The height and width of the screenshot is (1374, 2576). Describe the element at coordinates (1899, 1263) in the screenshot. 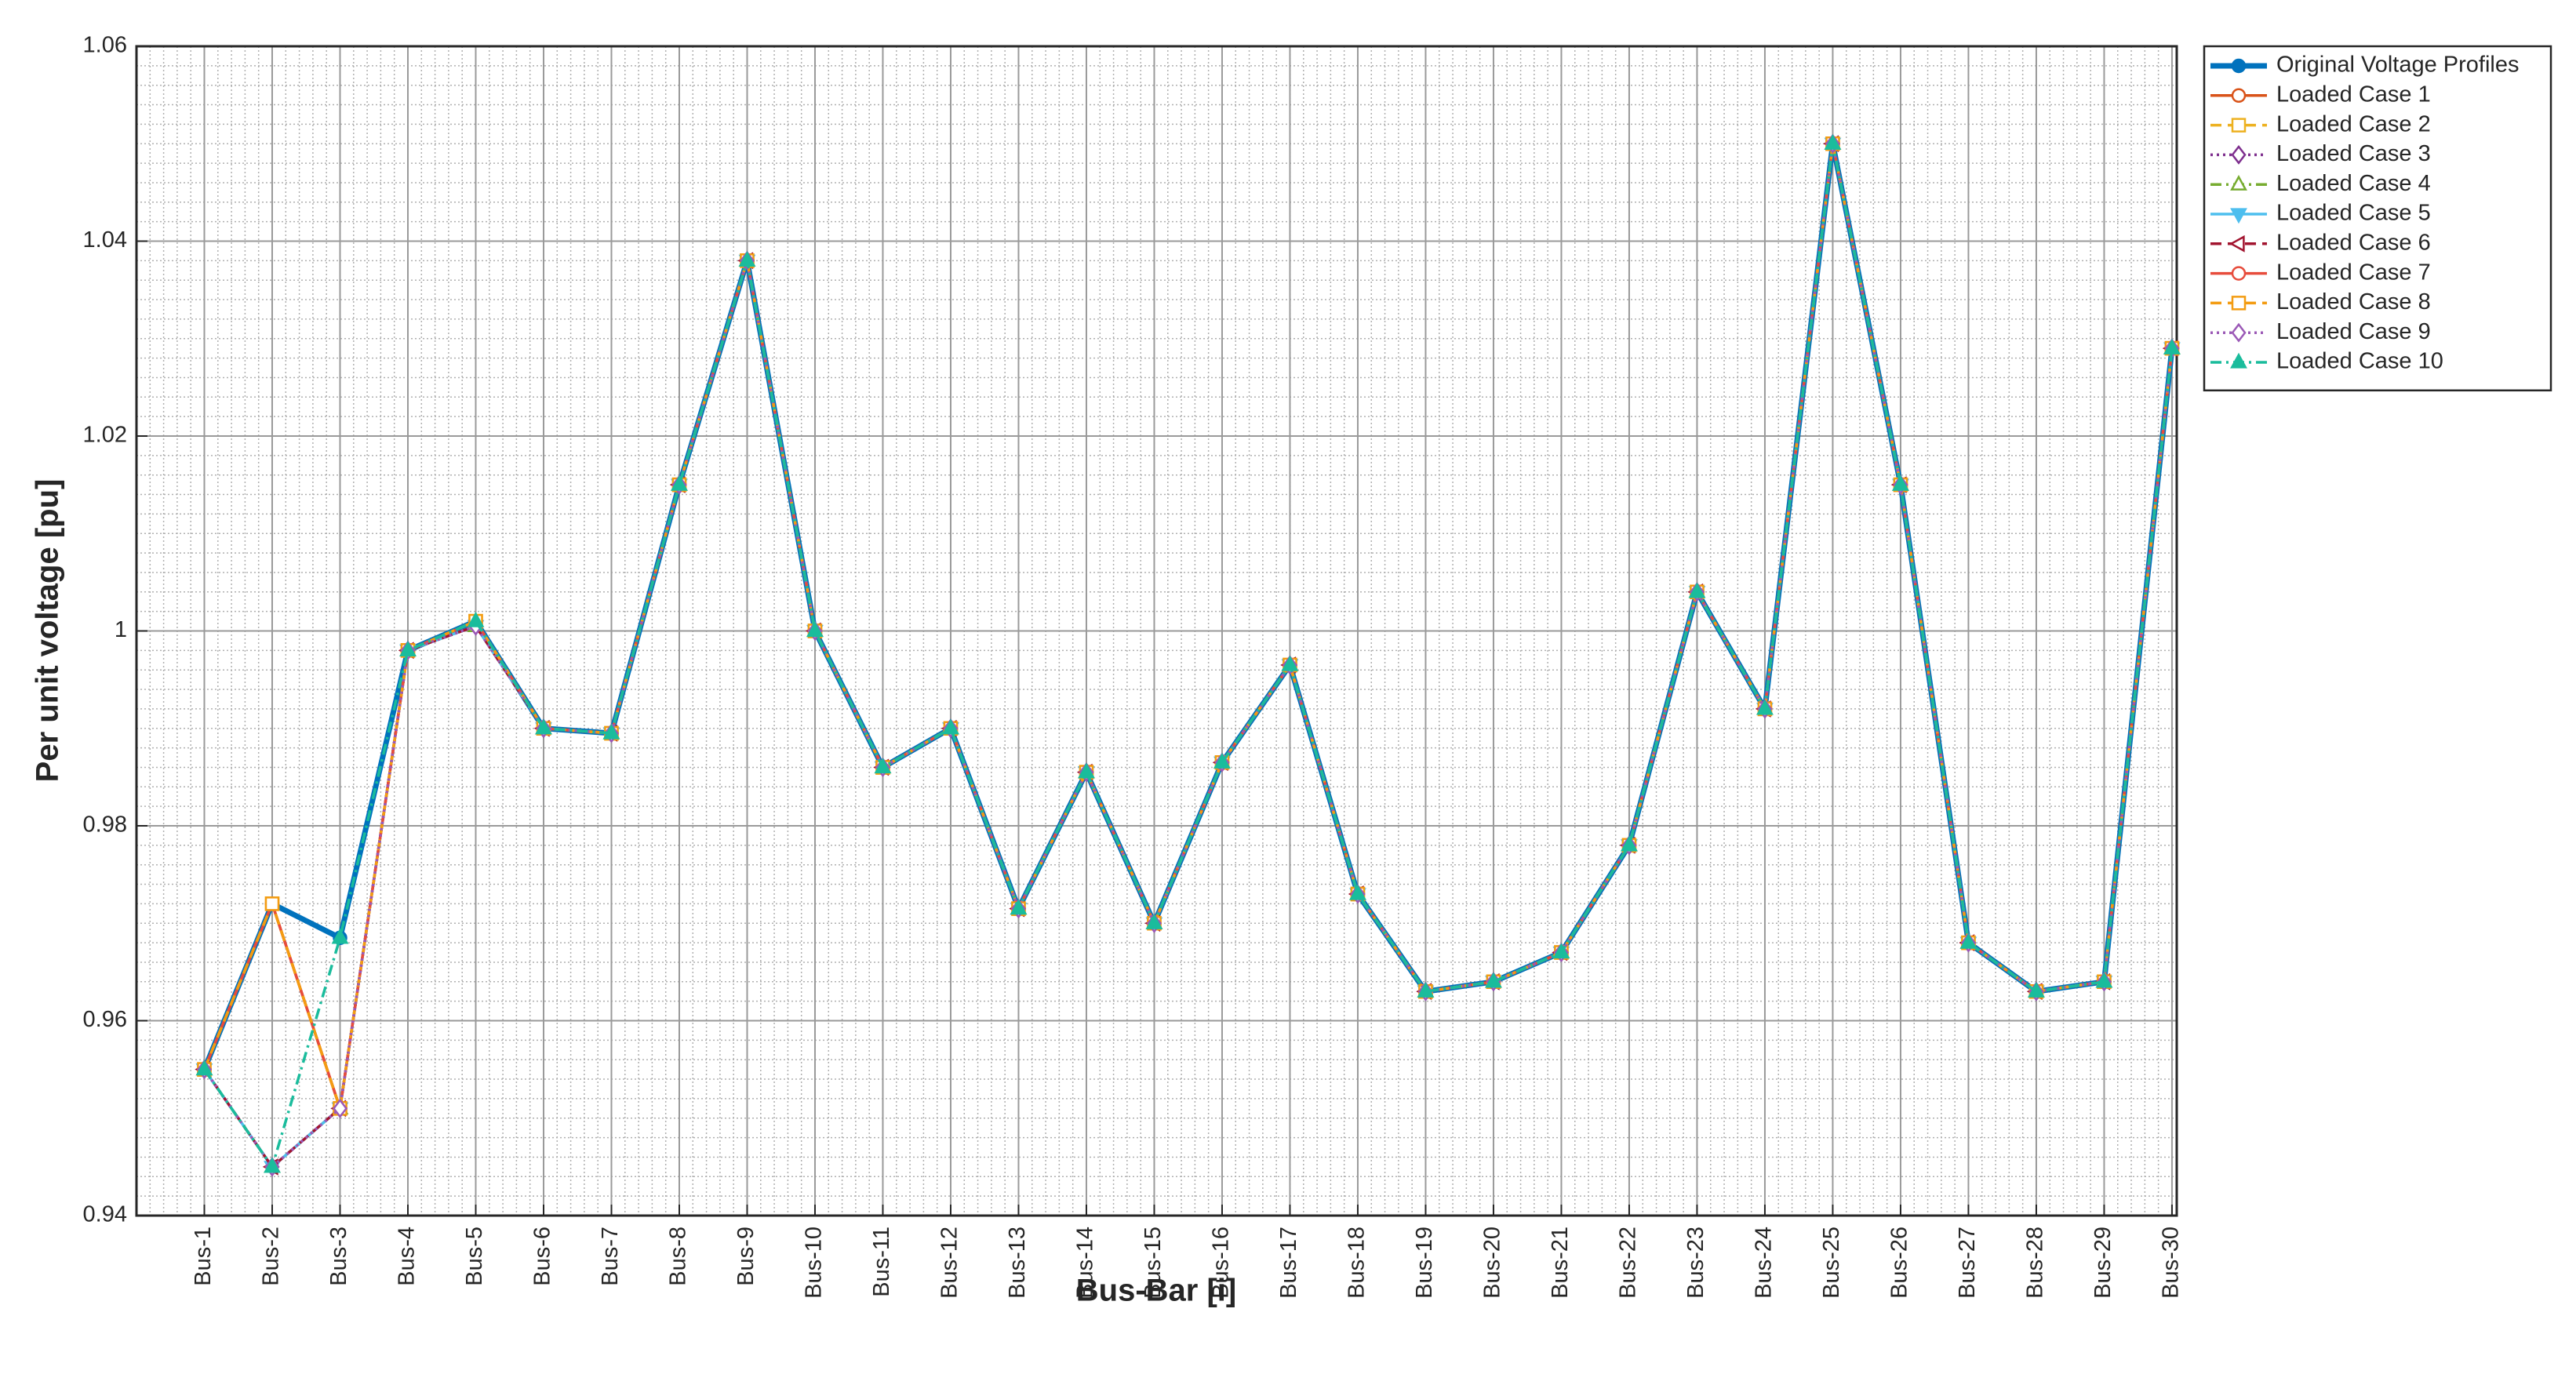

I see `x-tick-label: Bus-26` at that location.